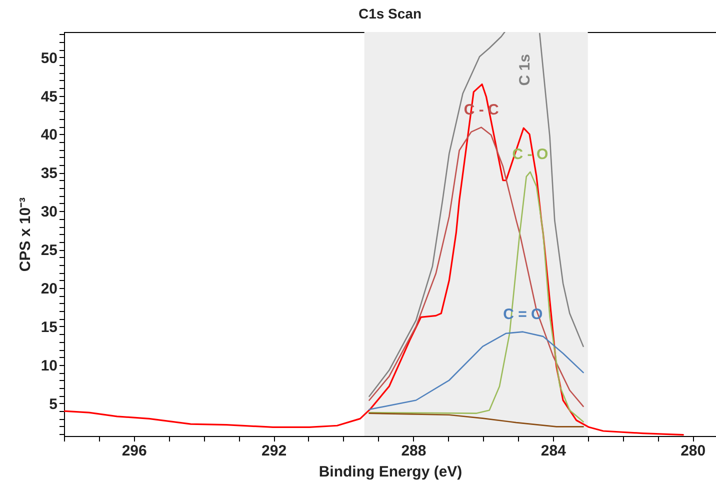 This screenshot has height=487, width=716. I want to click on y-tick-label: 10, so click(49, 365).